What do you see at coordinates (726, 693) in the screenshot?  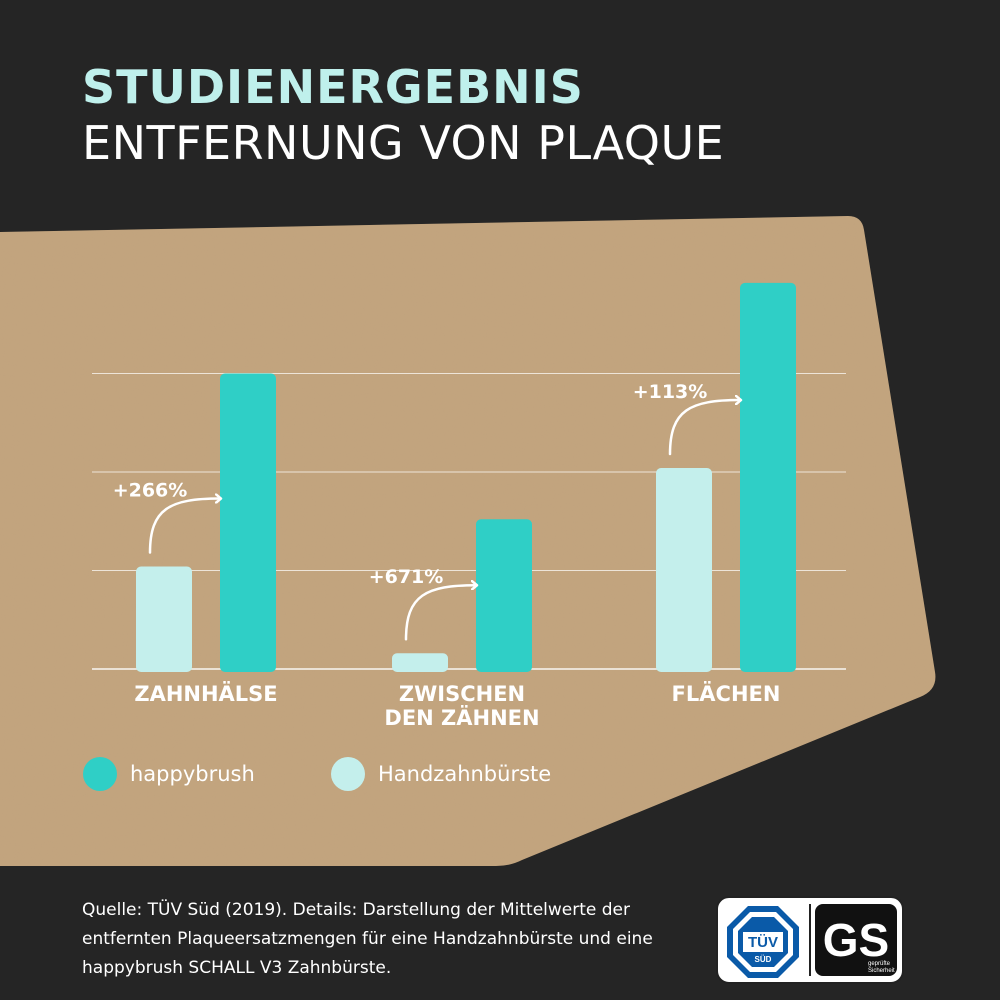 I see `category-label-3: FLÄCHEN` at bounding box center [726, 693].